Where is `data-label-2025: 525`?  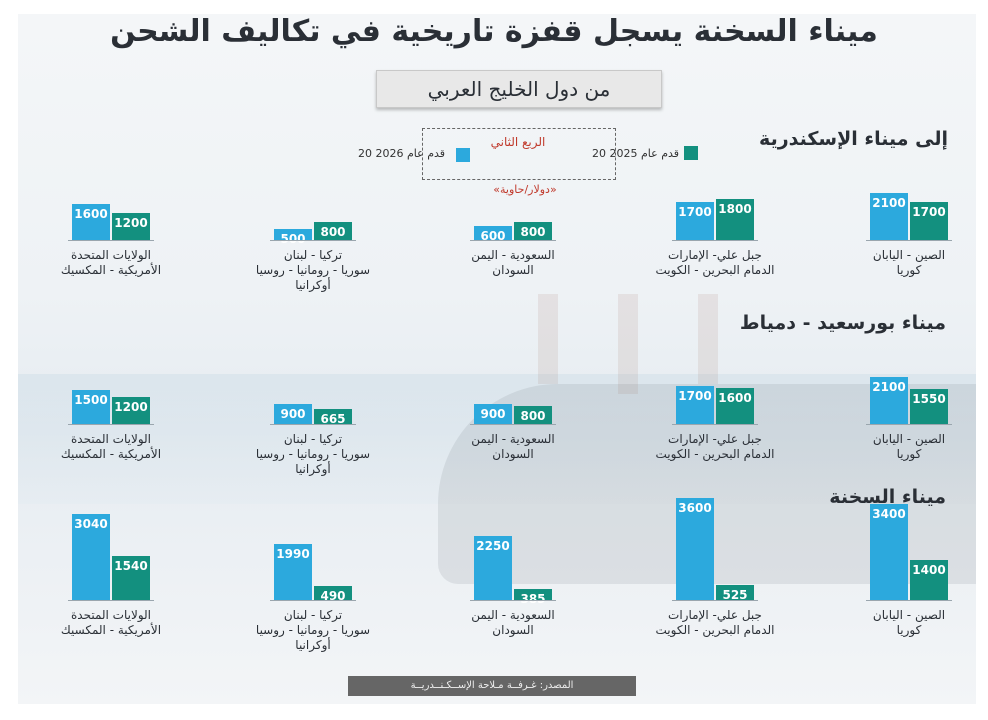
data-label-2025: 525 is located at coordinates (735, 595).